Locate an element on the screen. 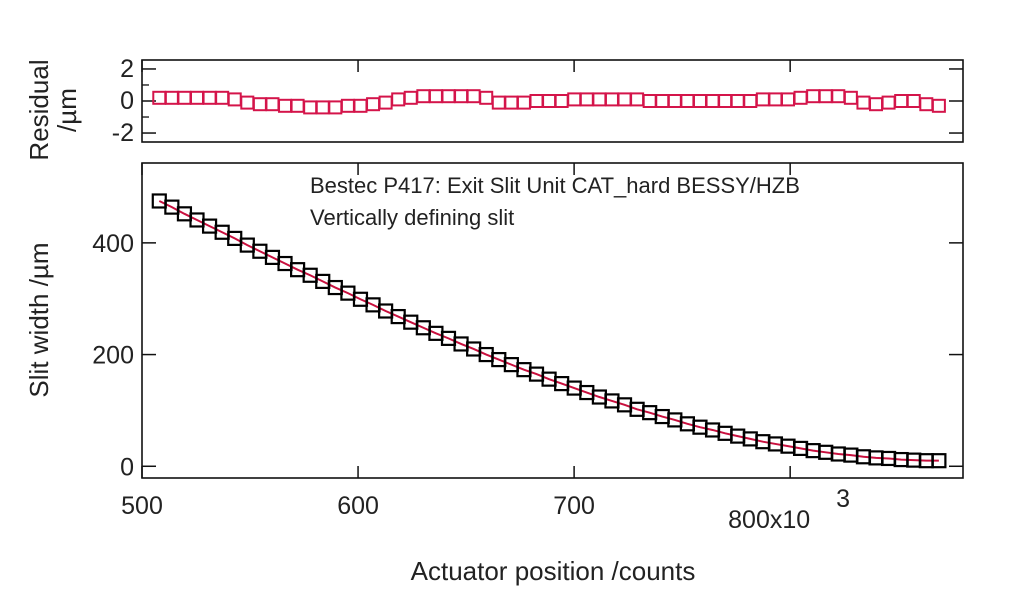 Image resolution: width=1024 pixels, height=589 pixels. xtick-exponent: 3 is located at coordinates (843, 499).